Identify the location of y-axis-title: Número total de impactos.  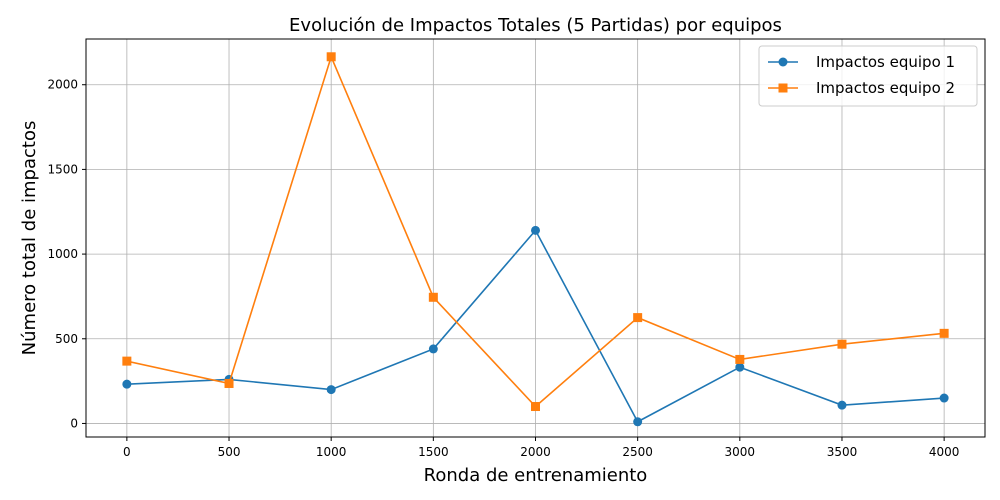
(29, 238).